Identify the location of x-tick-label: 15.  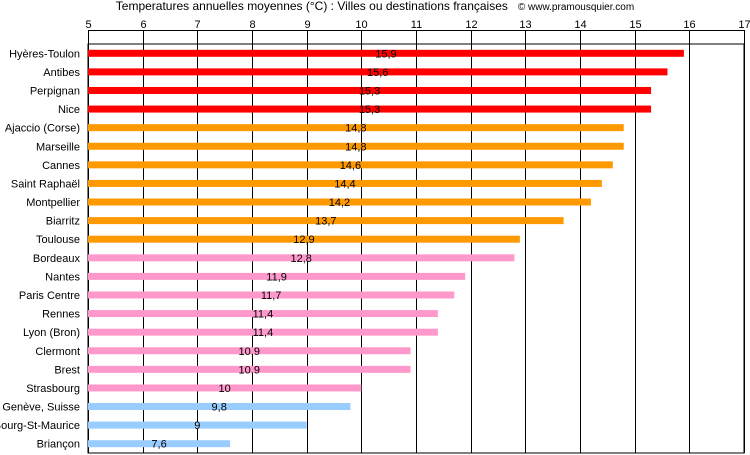
(635, 25).